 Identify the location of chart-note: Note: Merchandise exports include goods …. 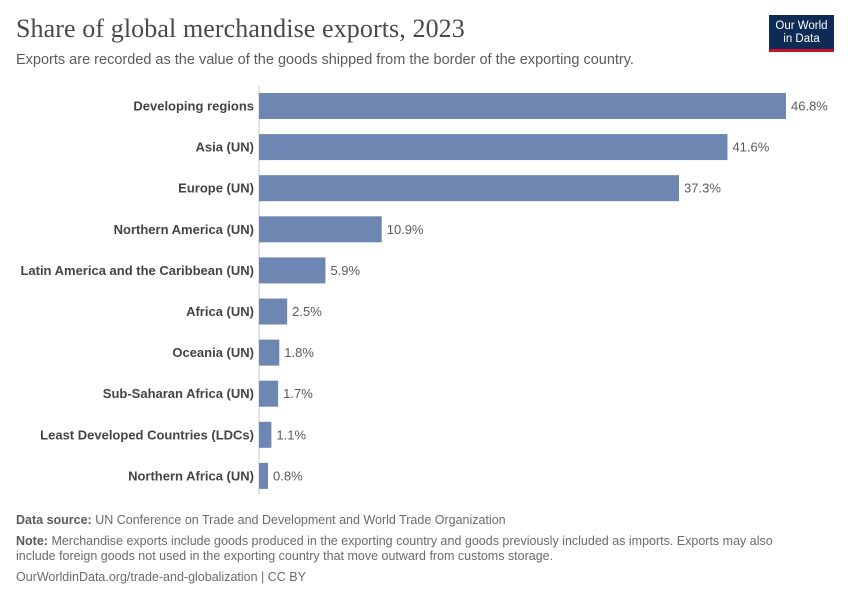
(411, 549).